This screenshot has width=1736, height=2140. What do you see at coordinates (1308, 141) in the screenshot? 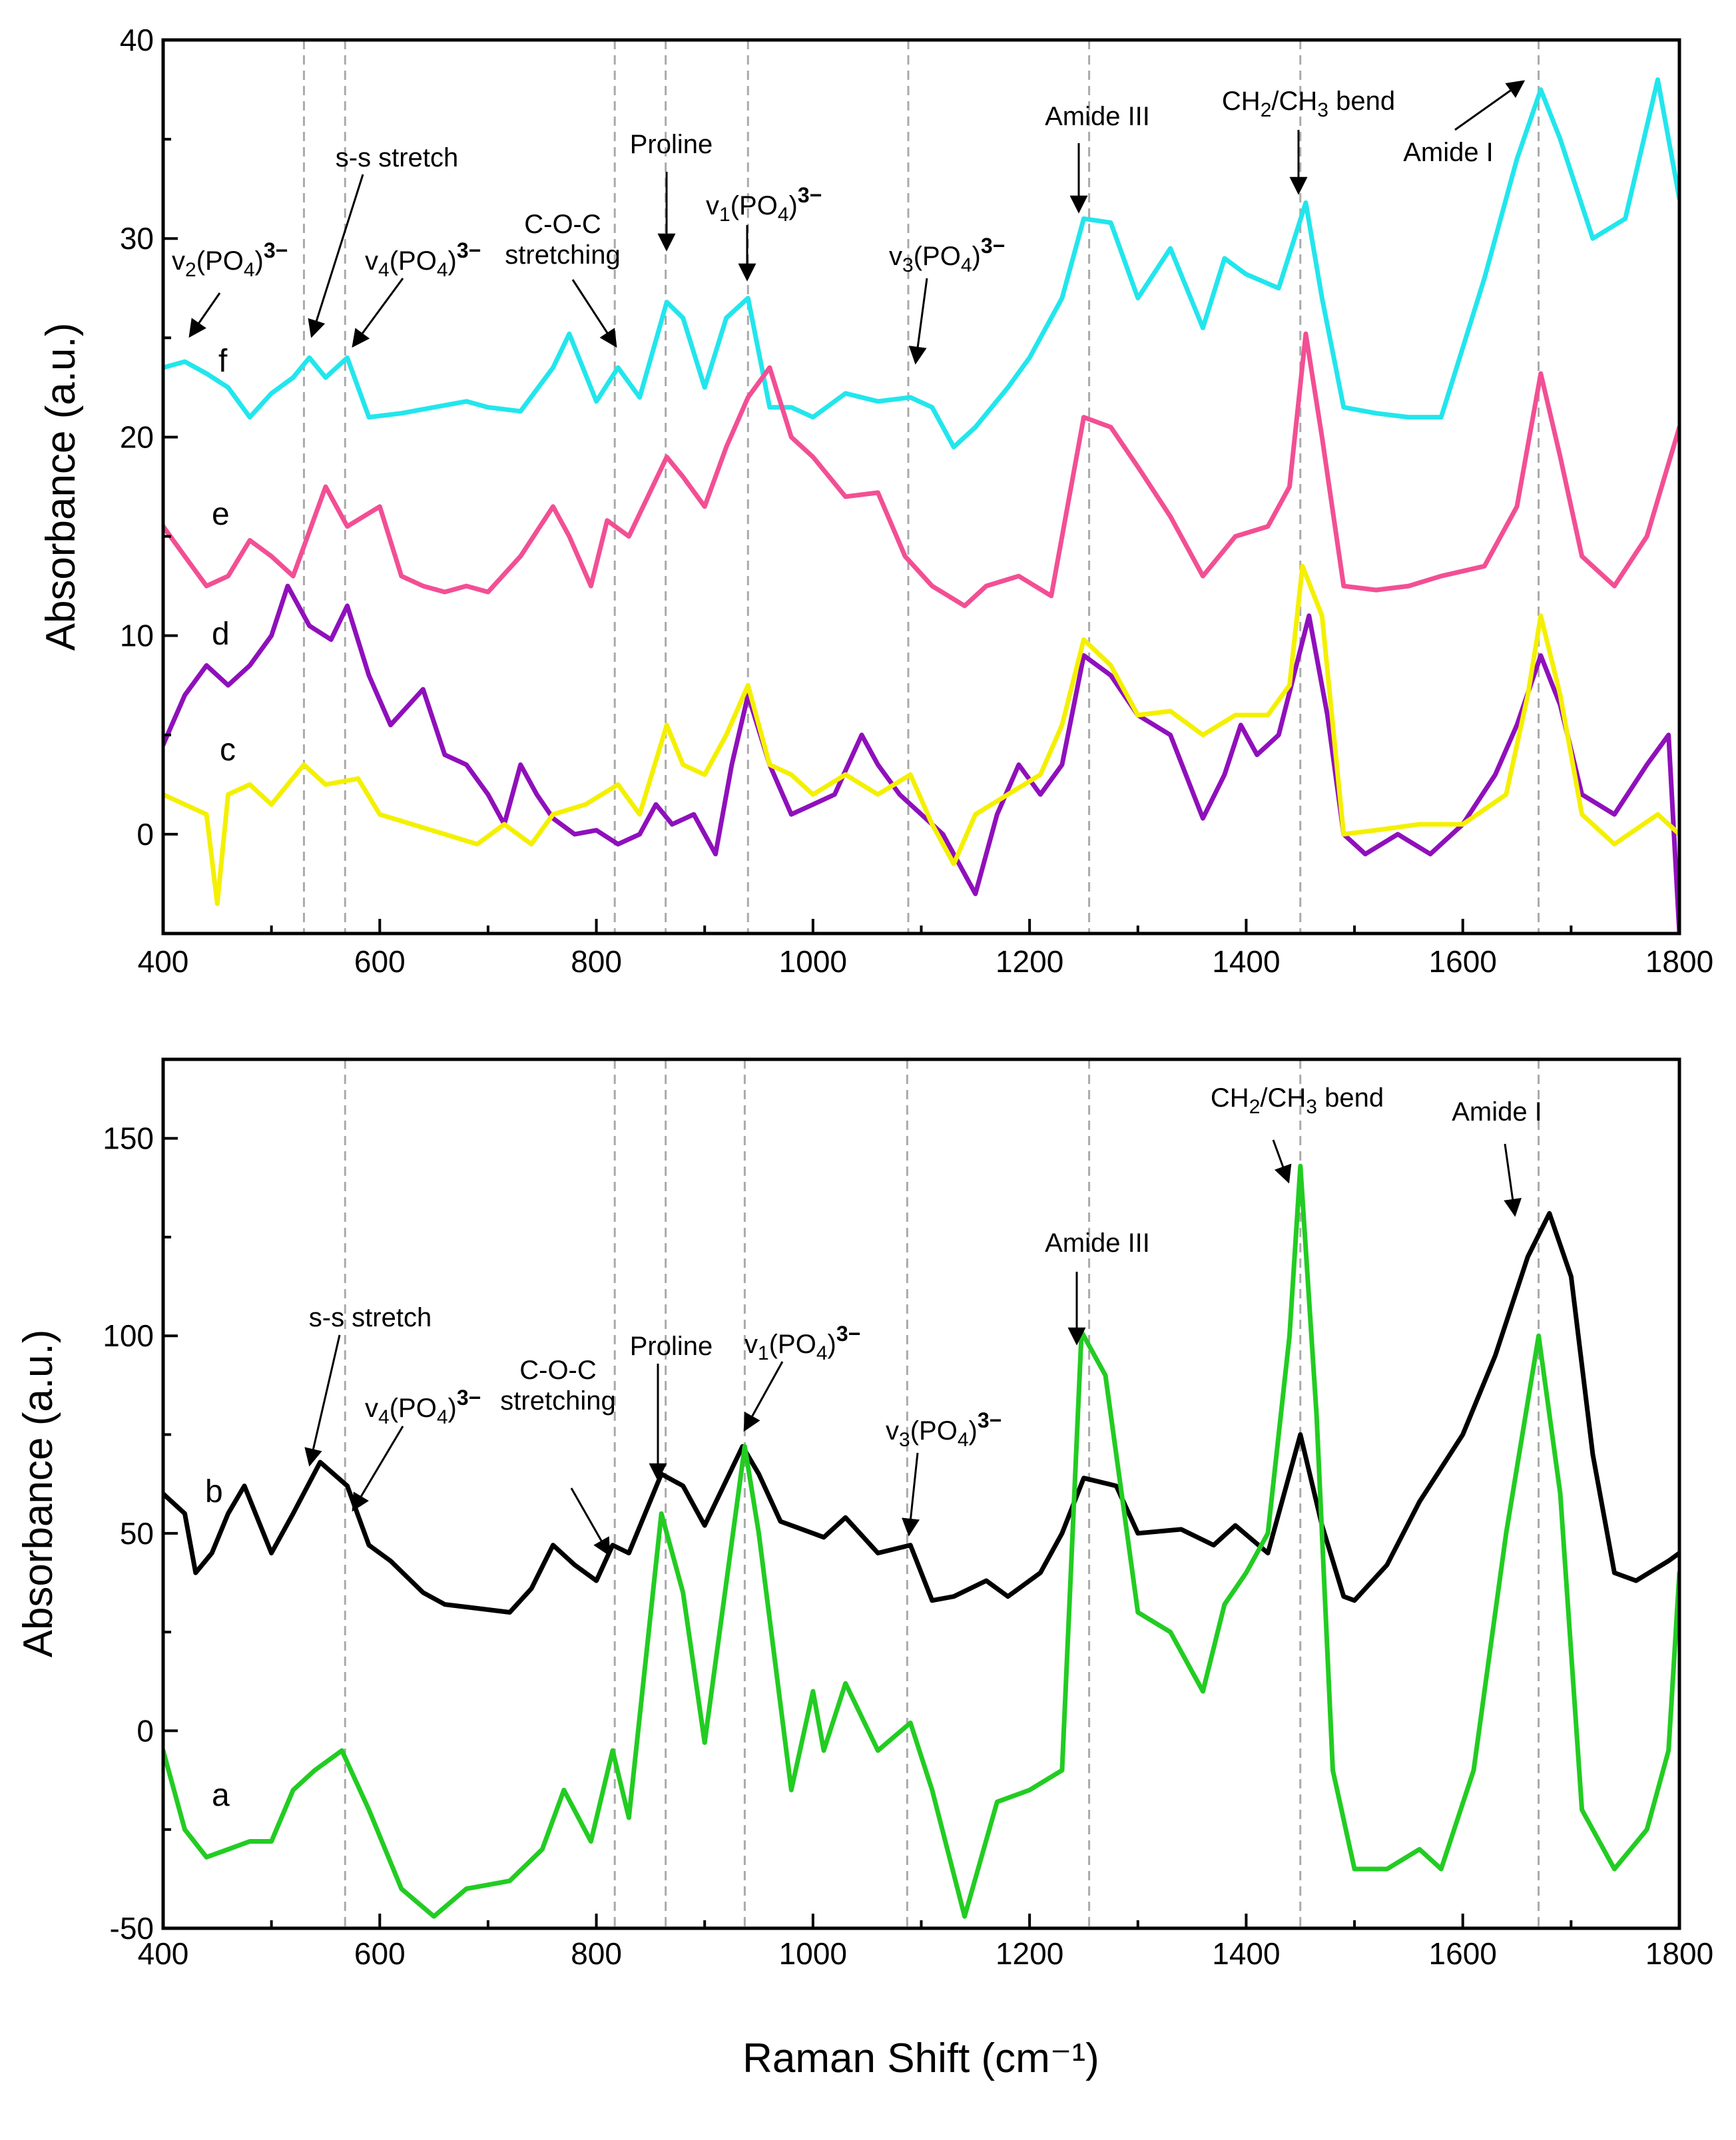
I see `top-annotation-ch-bend: CH2/CH3 bend` at bounding box center [1308, 141].